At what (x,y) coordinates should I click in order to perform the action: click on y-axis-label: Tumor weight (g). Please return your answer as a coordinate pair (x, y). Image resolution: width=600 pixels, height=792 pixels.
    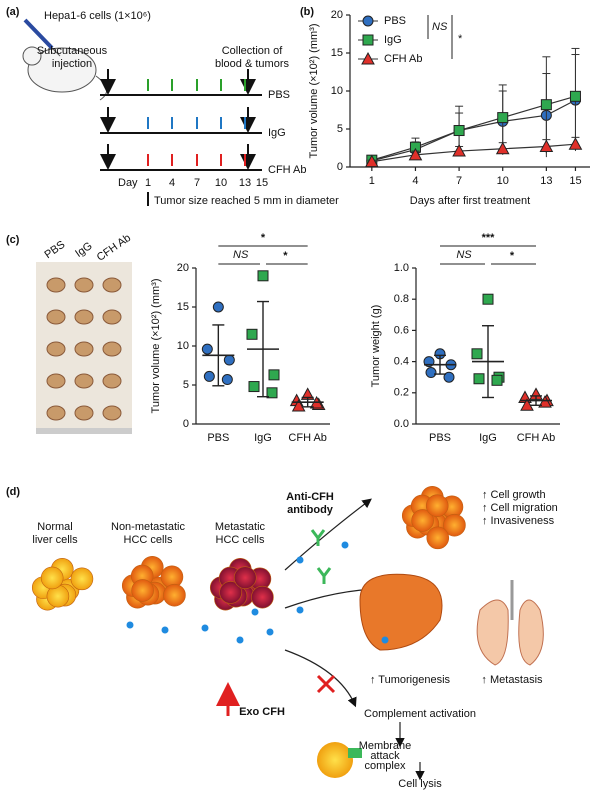
    Looking at the image, I should click on (376, 346).